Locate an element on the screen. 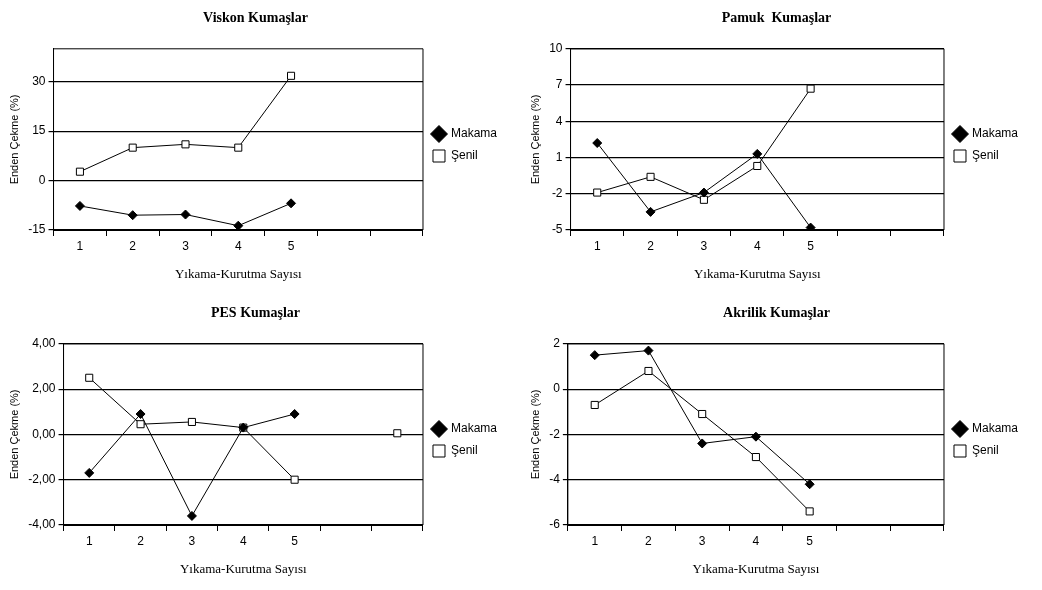  y-tick-label: -5 is located at coordinates (557, 229).